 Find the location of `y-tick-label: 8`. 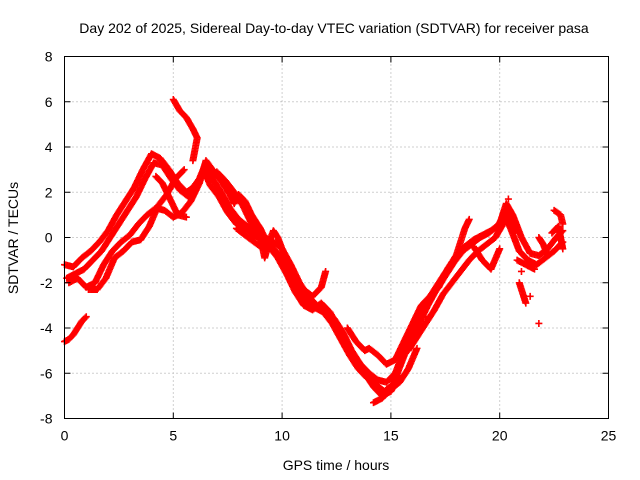

y-tick-label: 8 is located at coordinates (49, 57).